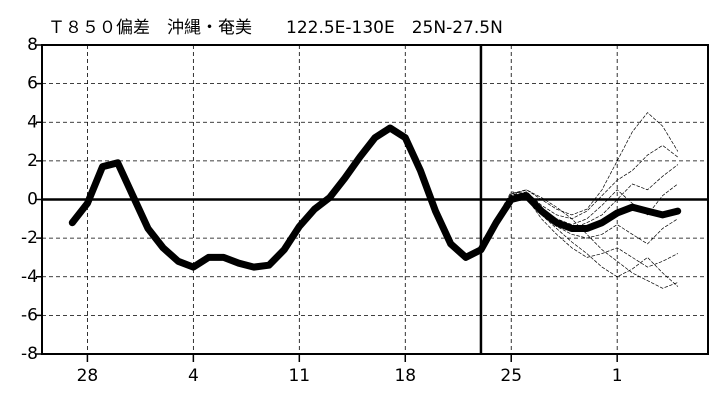  I want to click on x-tick-label: 1, so click(617, 376).